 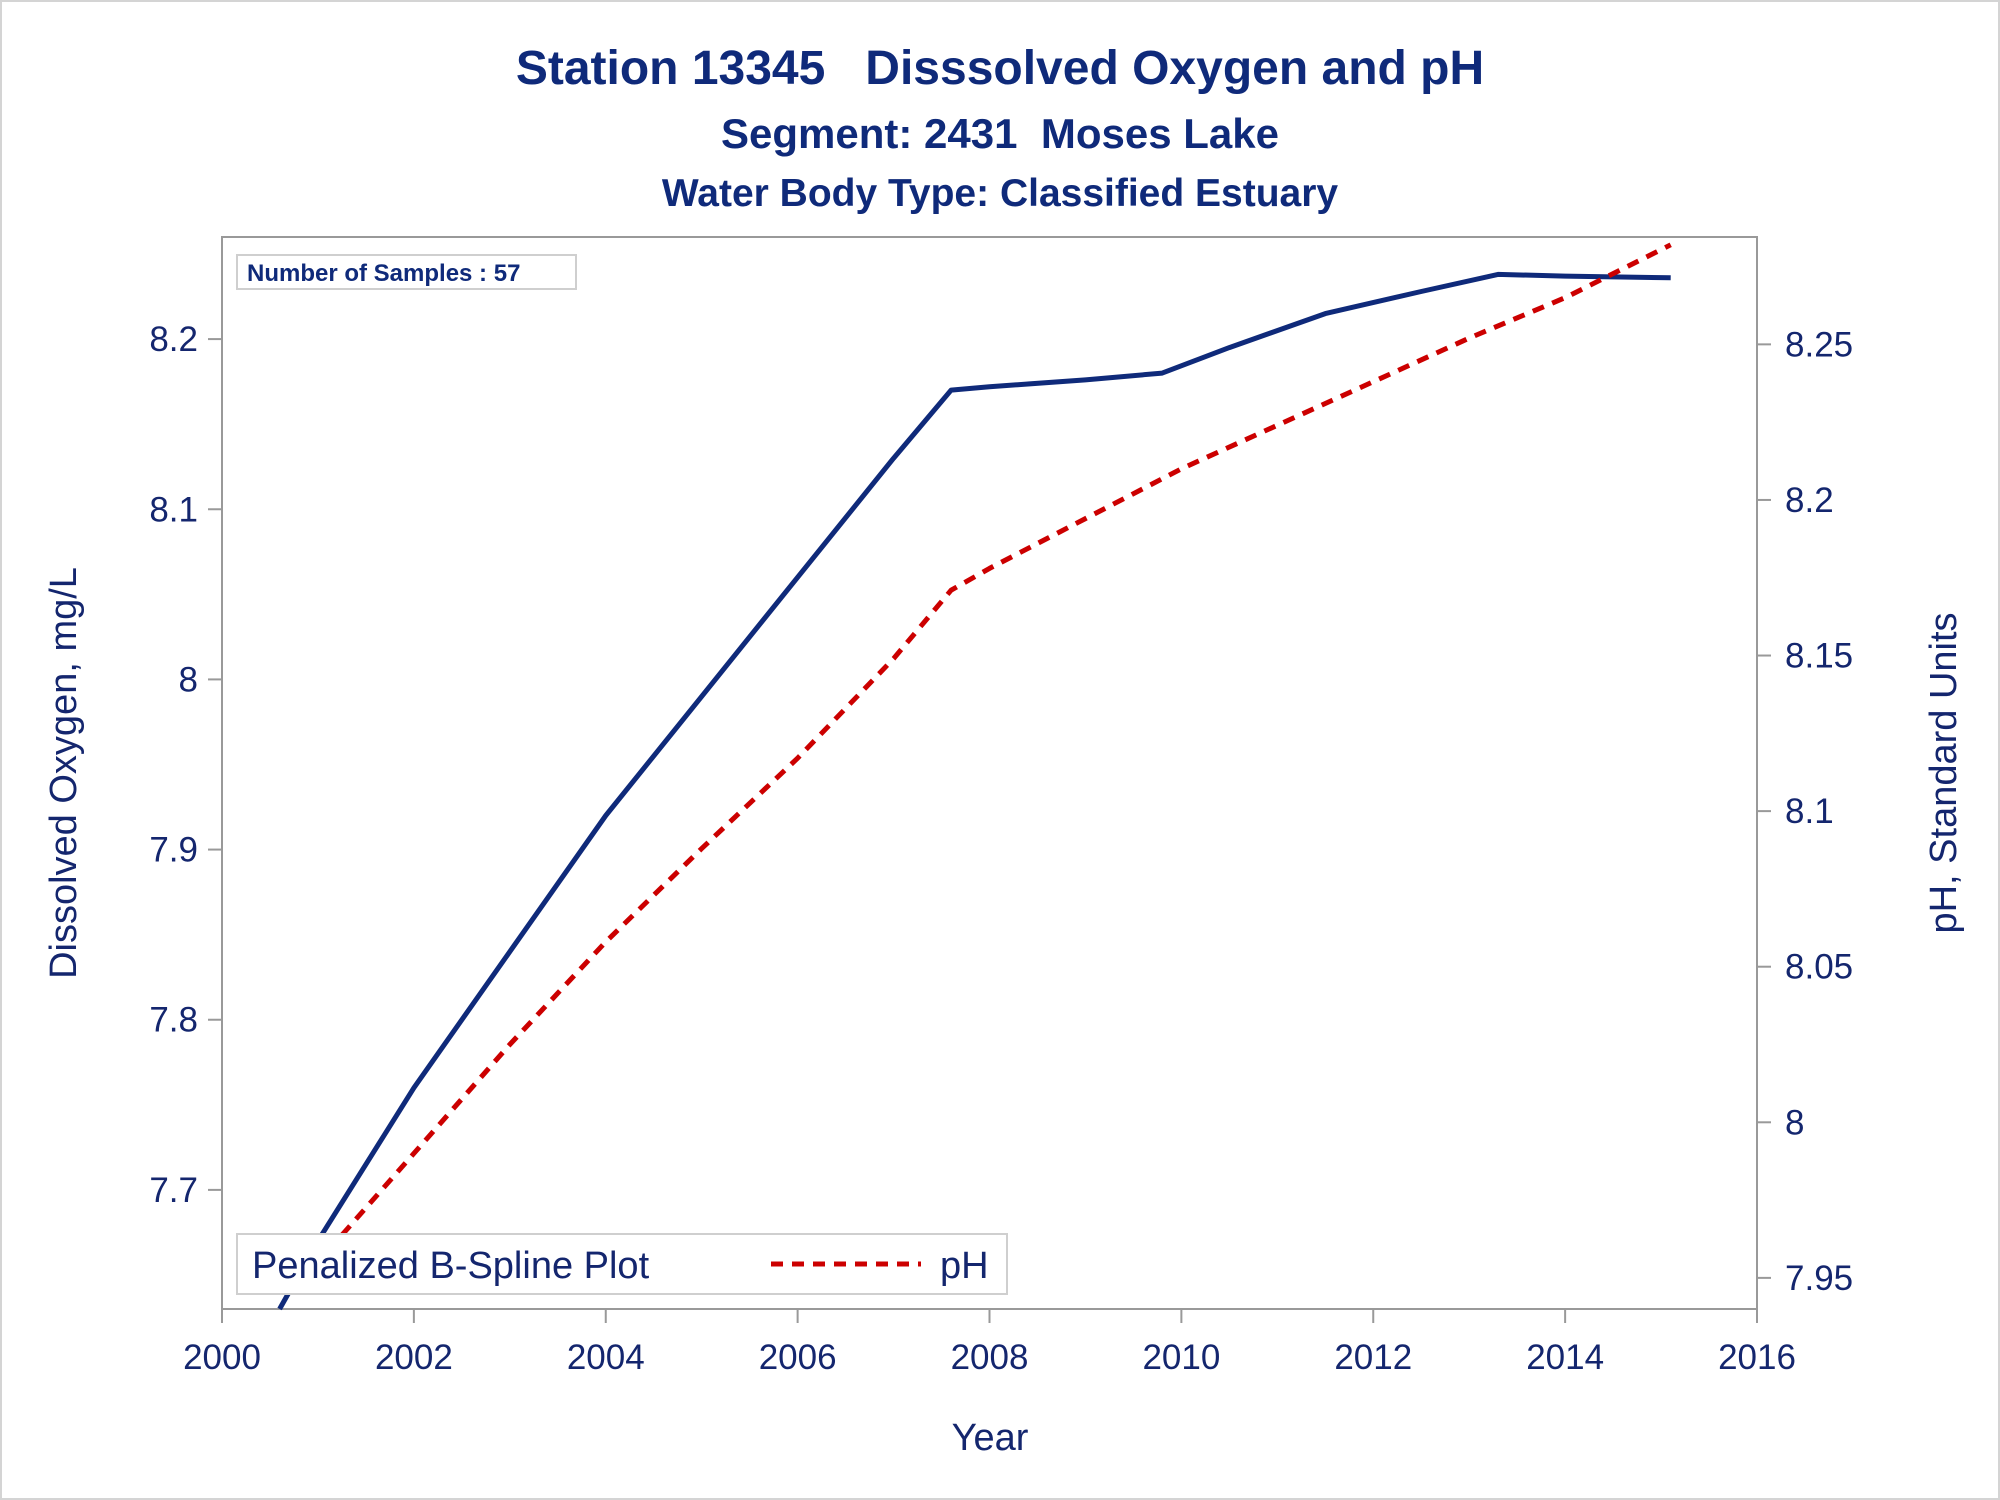 What do you see at coordinates (1373, 1357) in the screenshot?
I see `x-tick-label: 2012` at bounding box center [1373, 1357].